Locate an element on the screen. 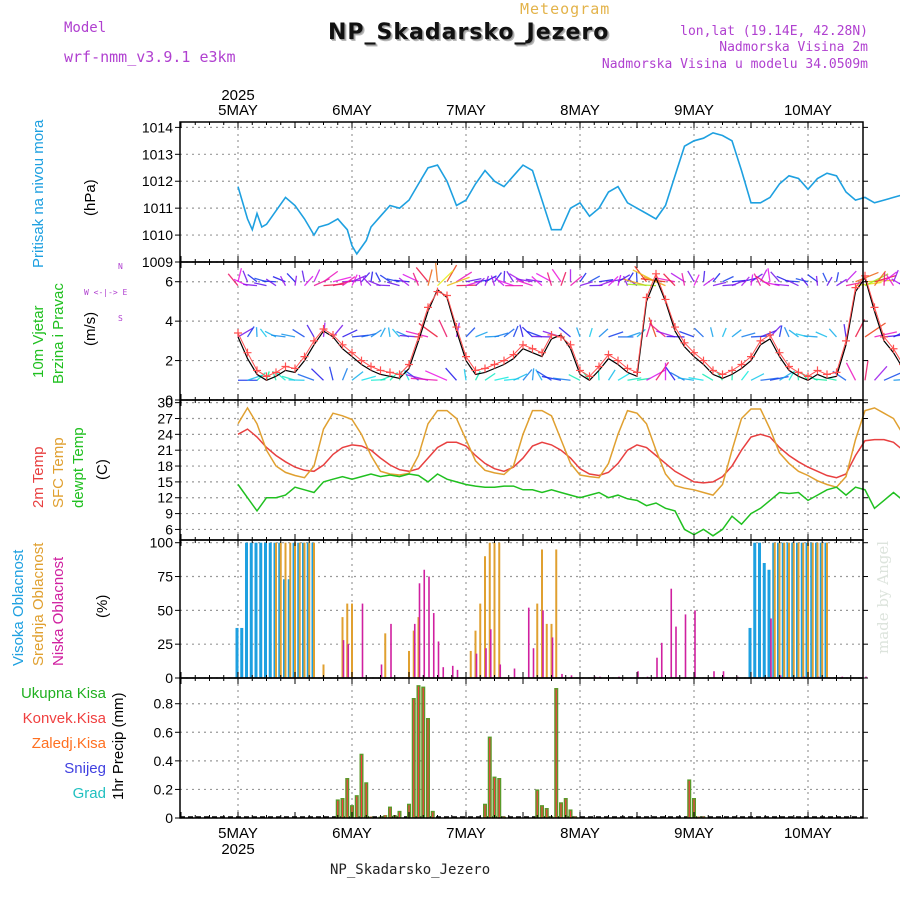 This screenshot has width=900, height=900. y-tick-label: 21 is located at coordinates (165, 450).